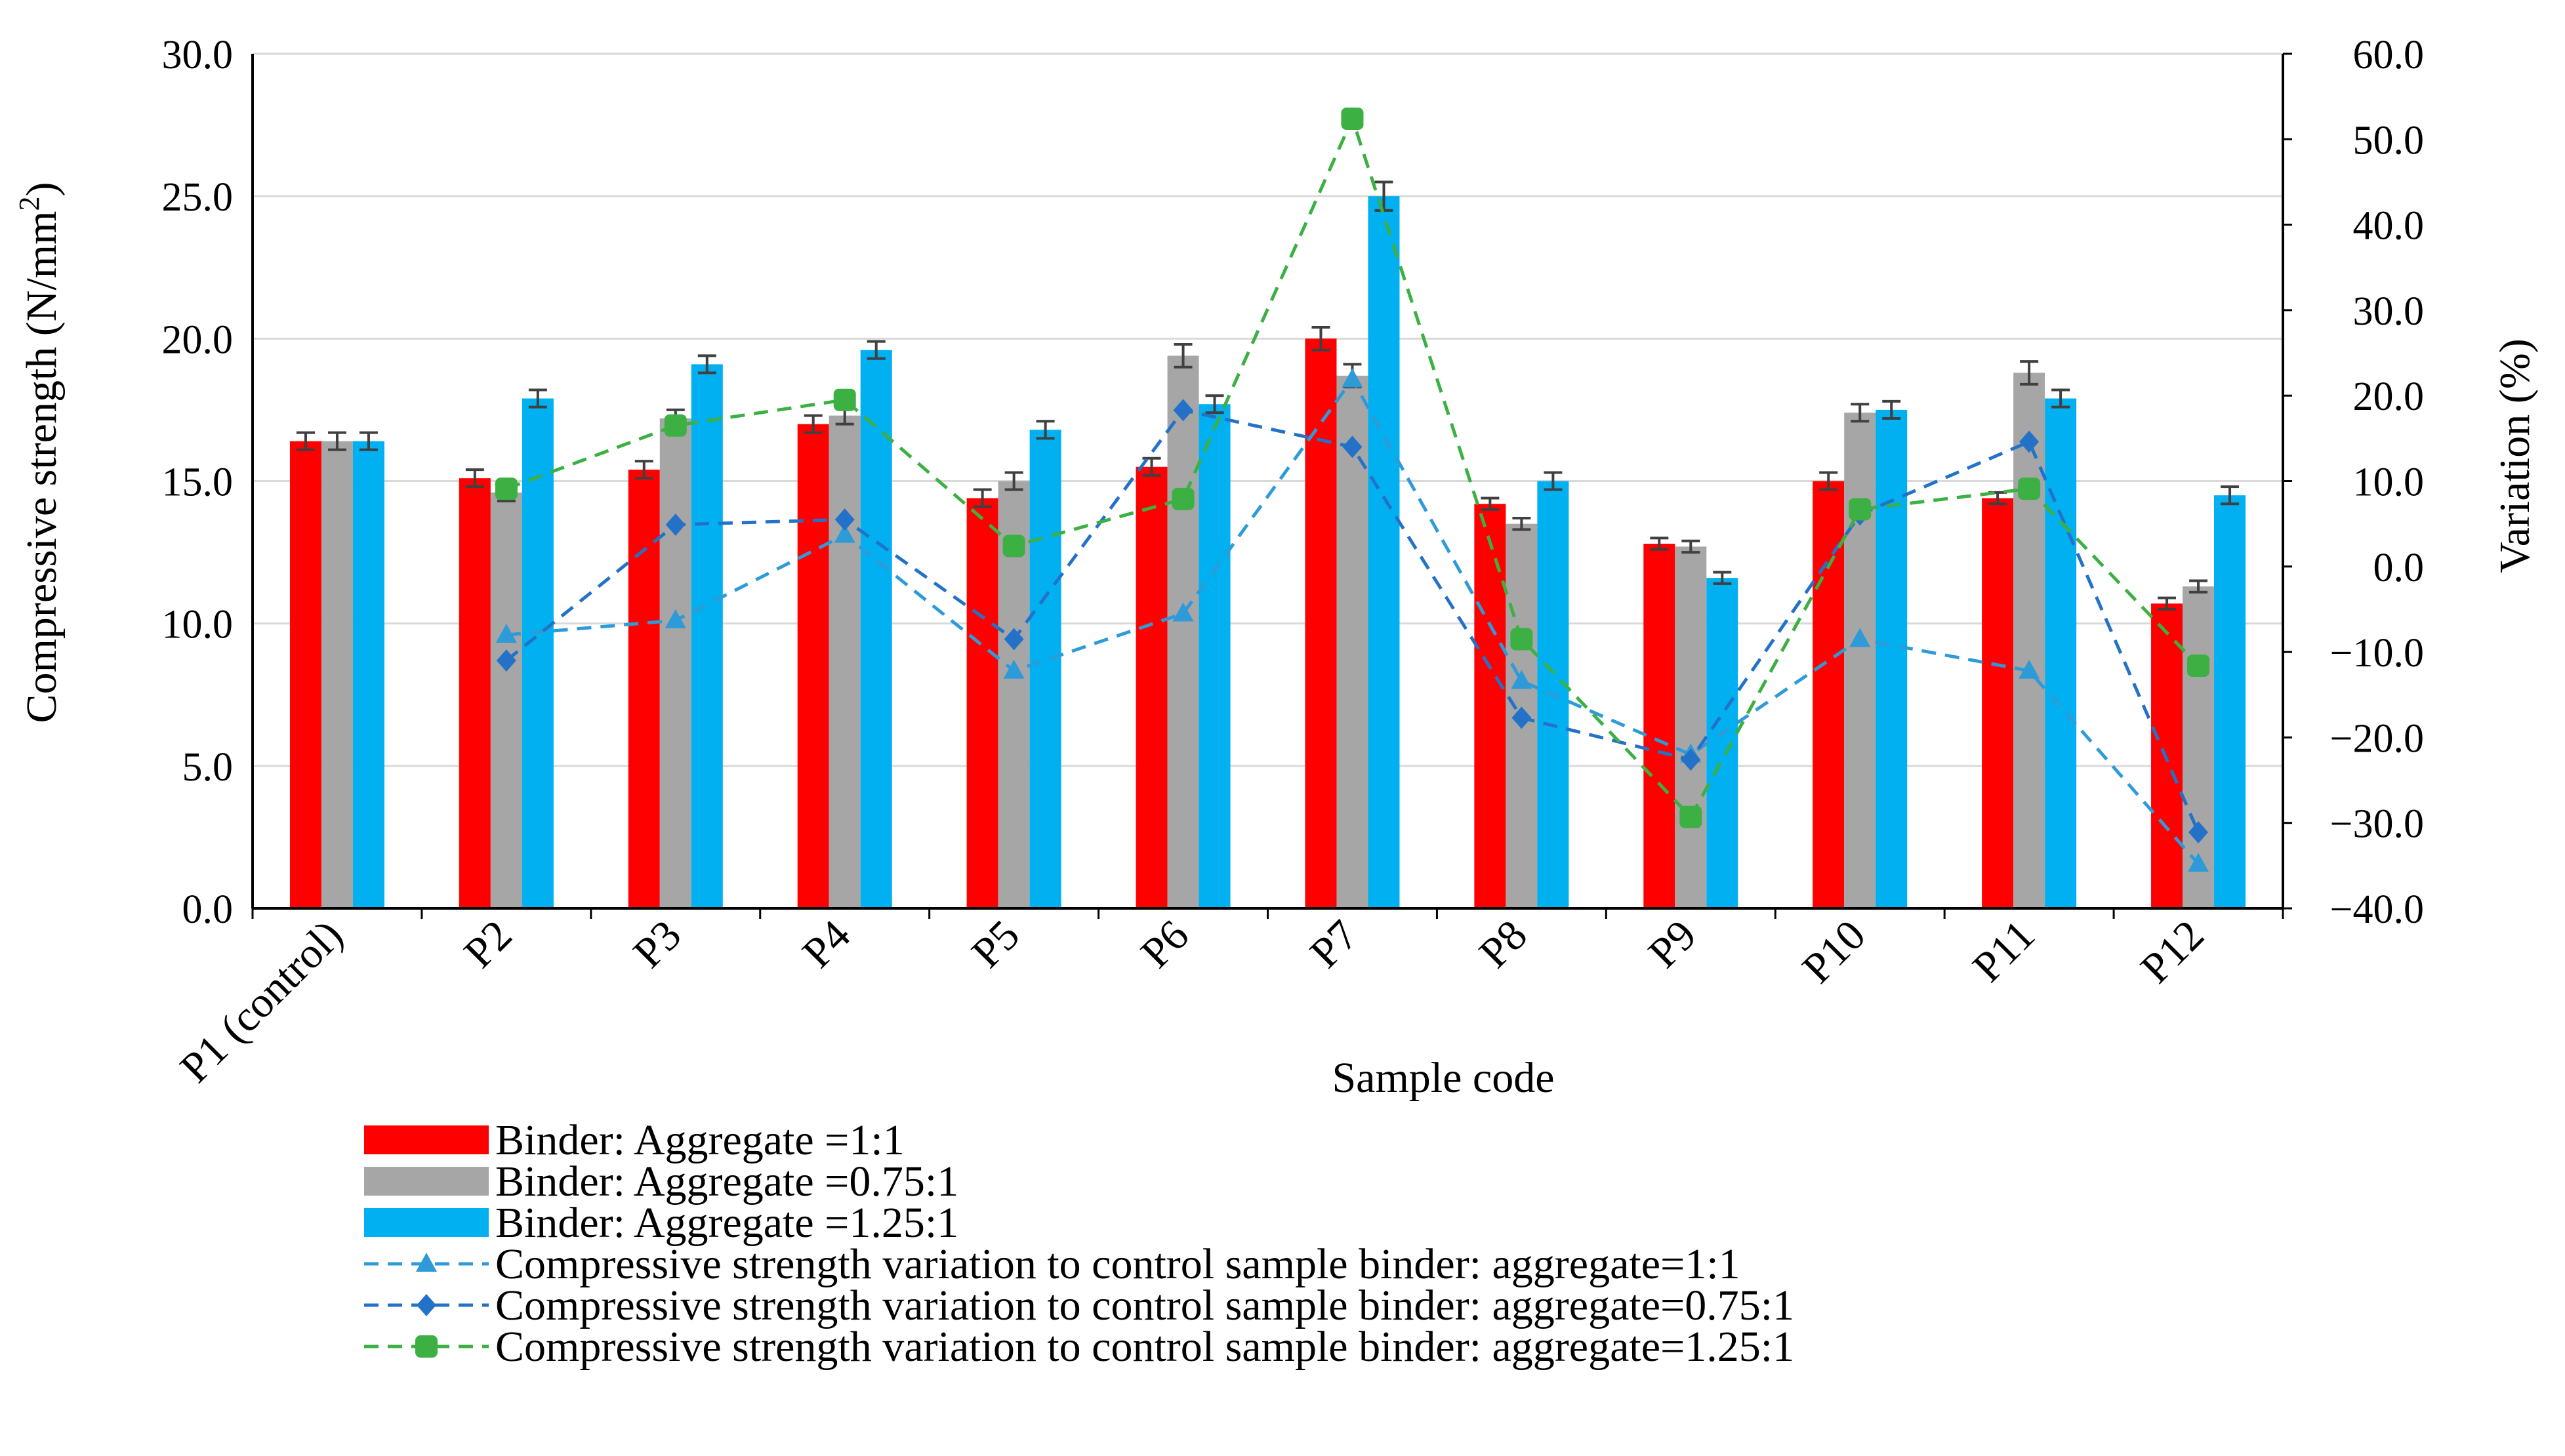  I want to click on y2-tick-label: −40.0, so click(2377, 909).